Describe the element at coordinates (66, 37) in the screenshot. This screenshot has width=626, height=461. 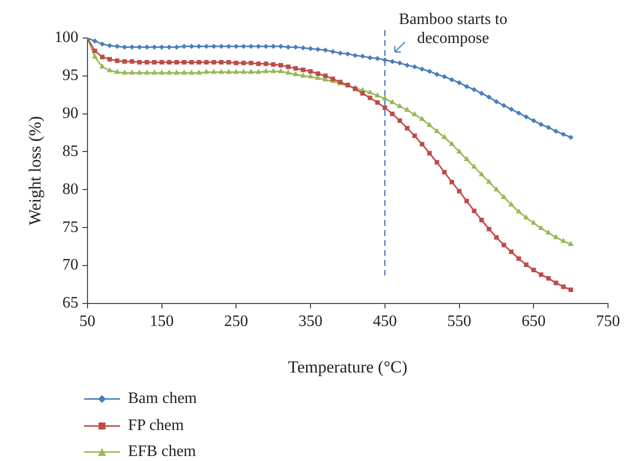
I see `y-tick-label: 100` at that location.